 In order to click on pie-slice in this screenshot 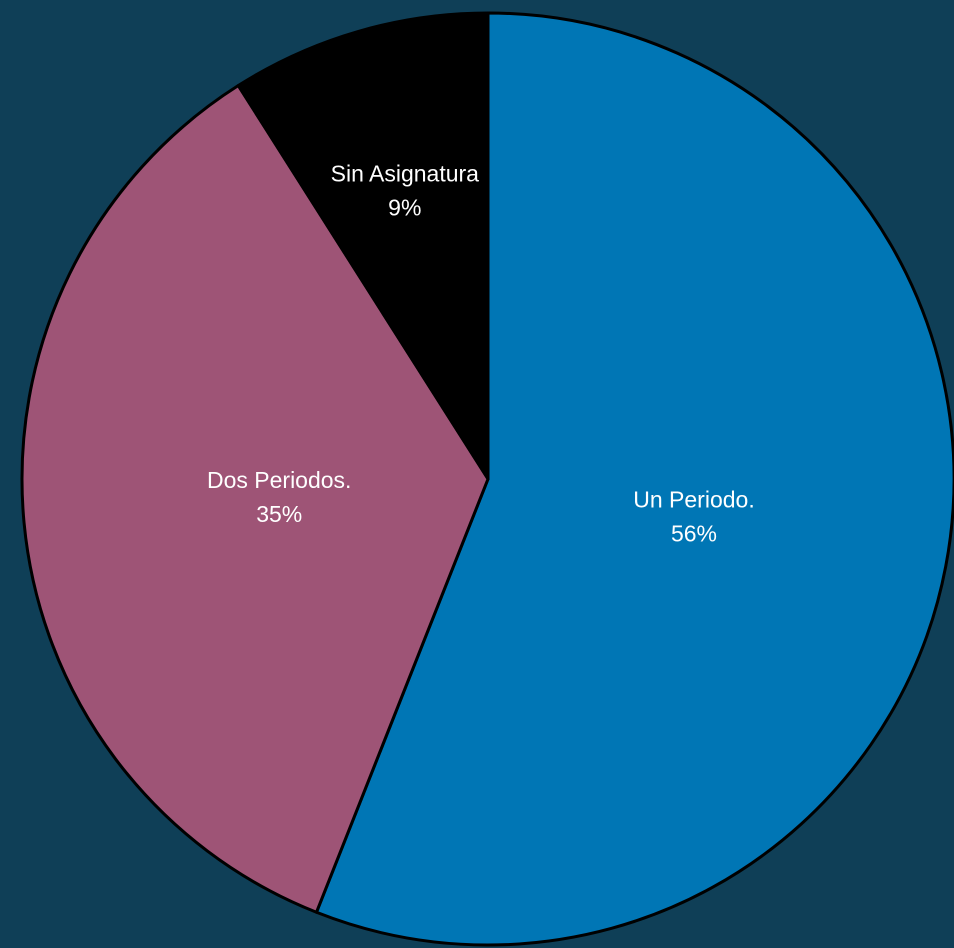, I will do `click(363, 246)`.